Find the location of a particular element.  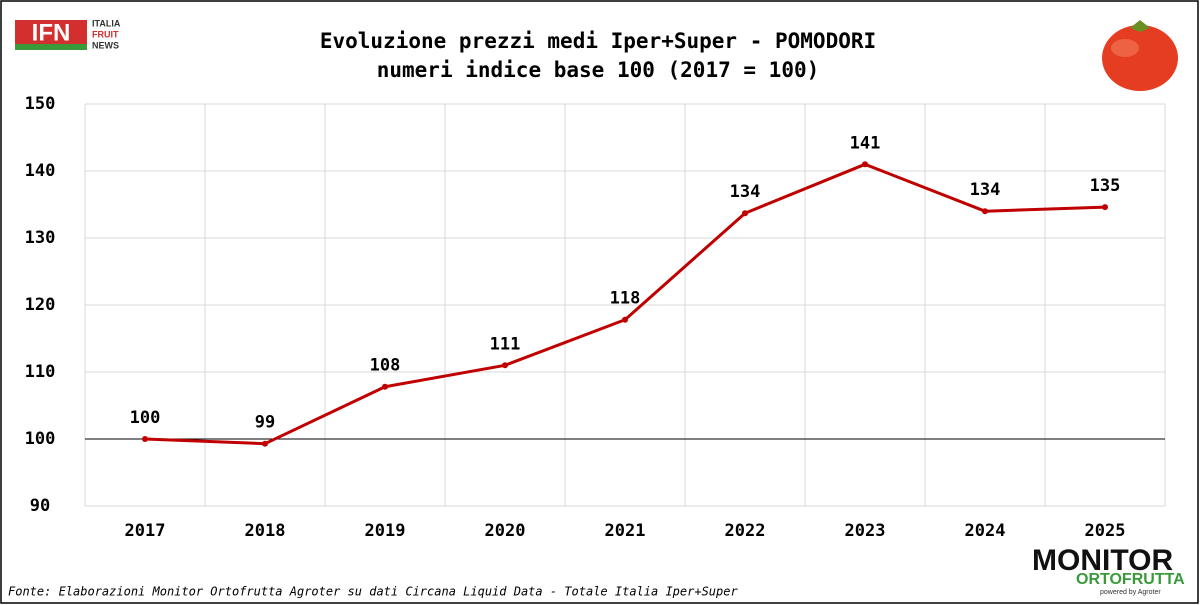

x-tick-label: 2023 is located at coordinates (865, 531).